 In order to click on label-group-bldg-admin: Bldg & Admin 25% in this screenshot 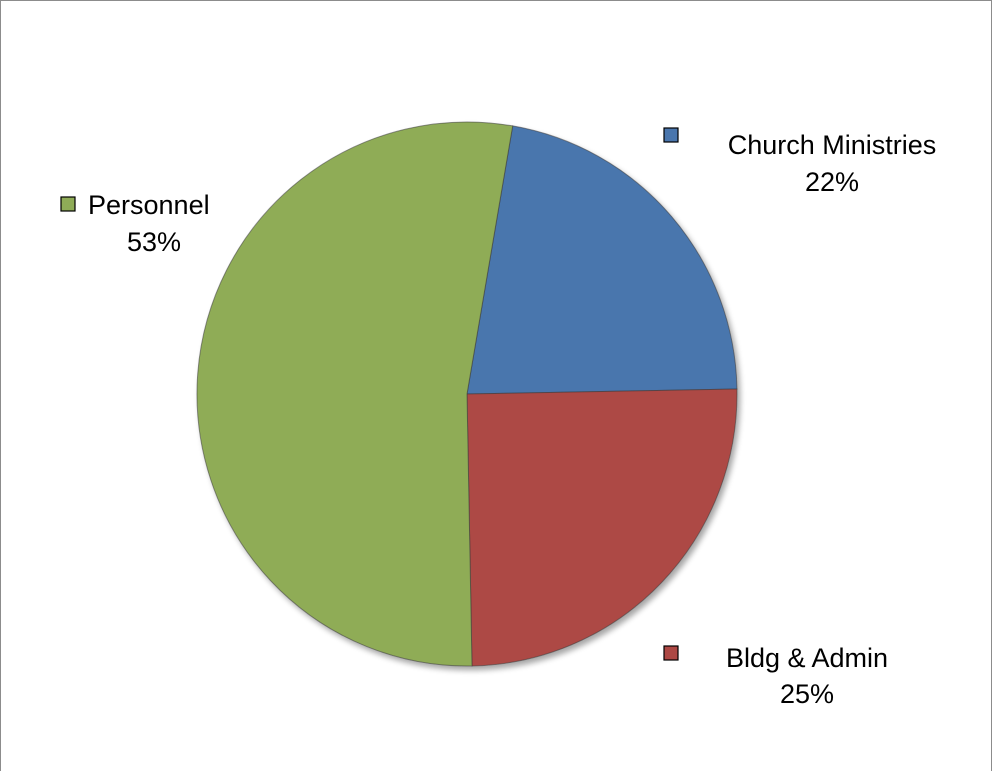, I will do `click(775, 676)`.